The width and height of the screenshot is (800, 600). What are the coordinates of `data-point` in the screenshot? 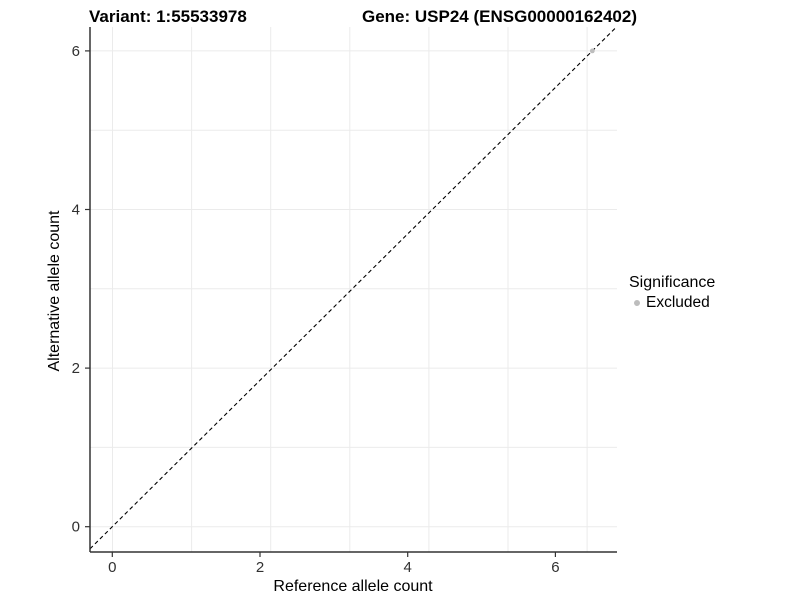 It's located at (592, 51).